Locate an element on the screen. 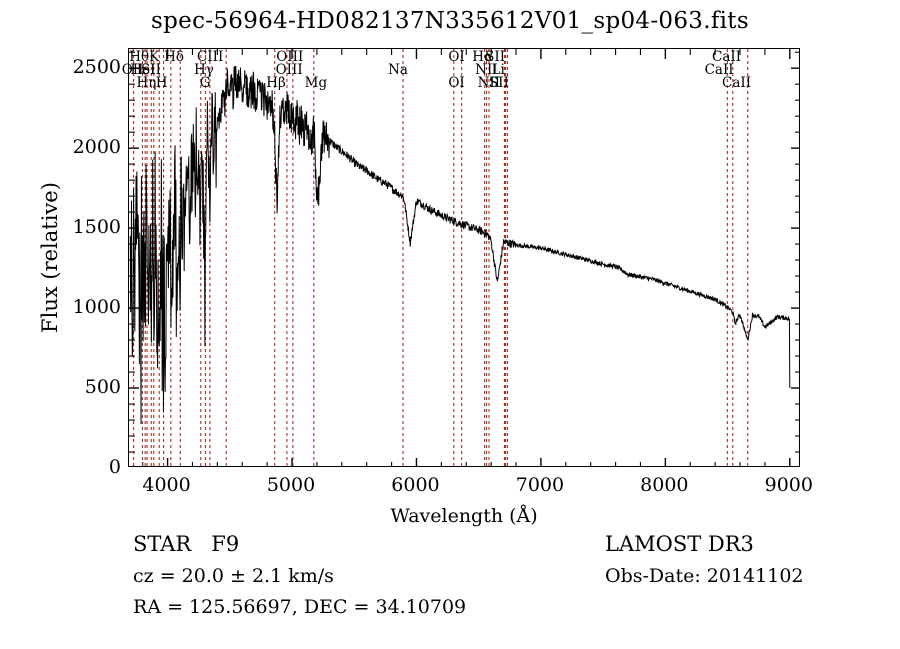 The image size is (900, 649). spectral-line-label-K-3933: K is located at coordinates (154, 57).